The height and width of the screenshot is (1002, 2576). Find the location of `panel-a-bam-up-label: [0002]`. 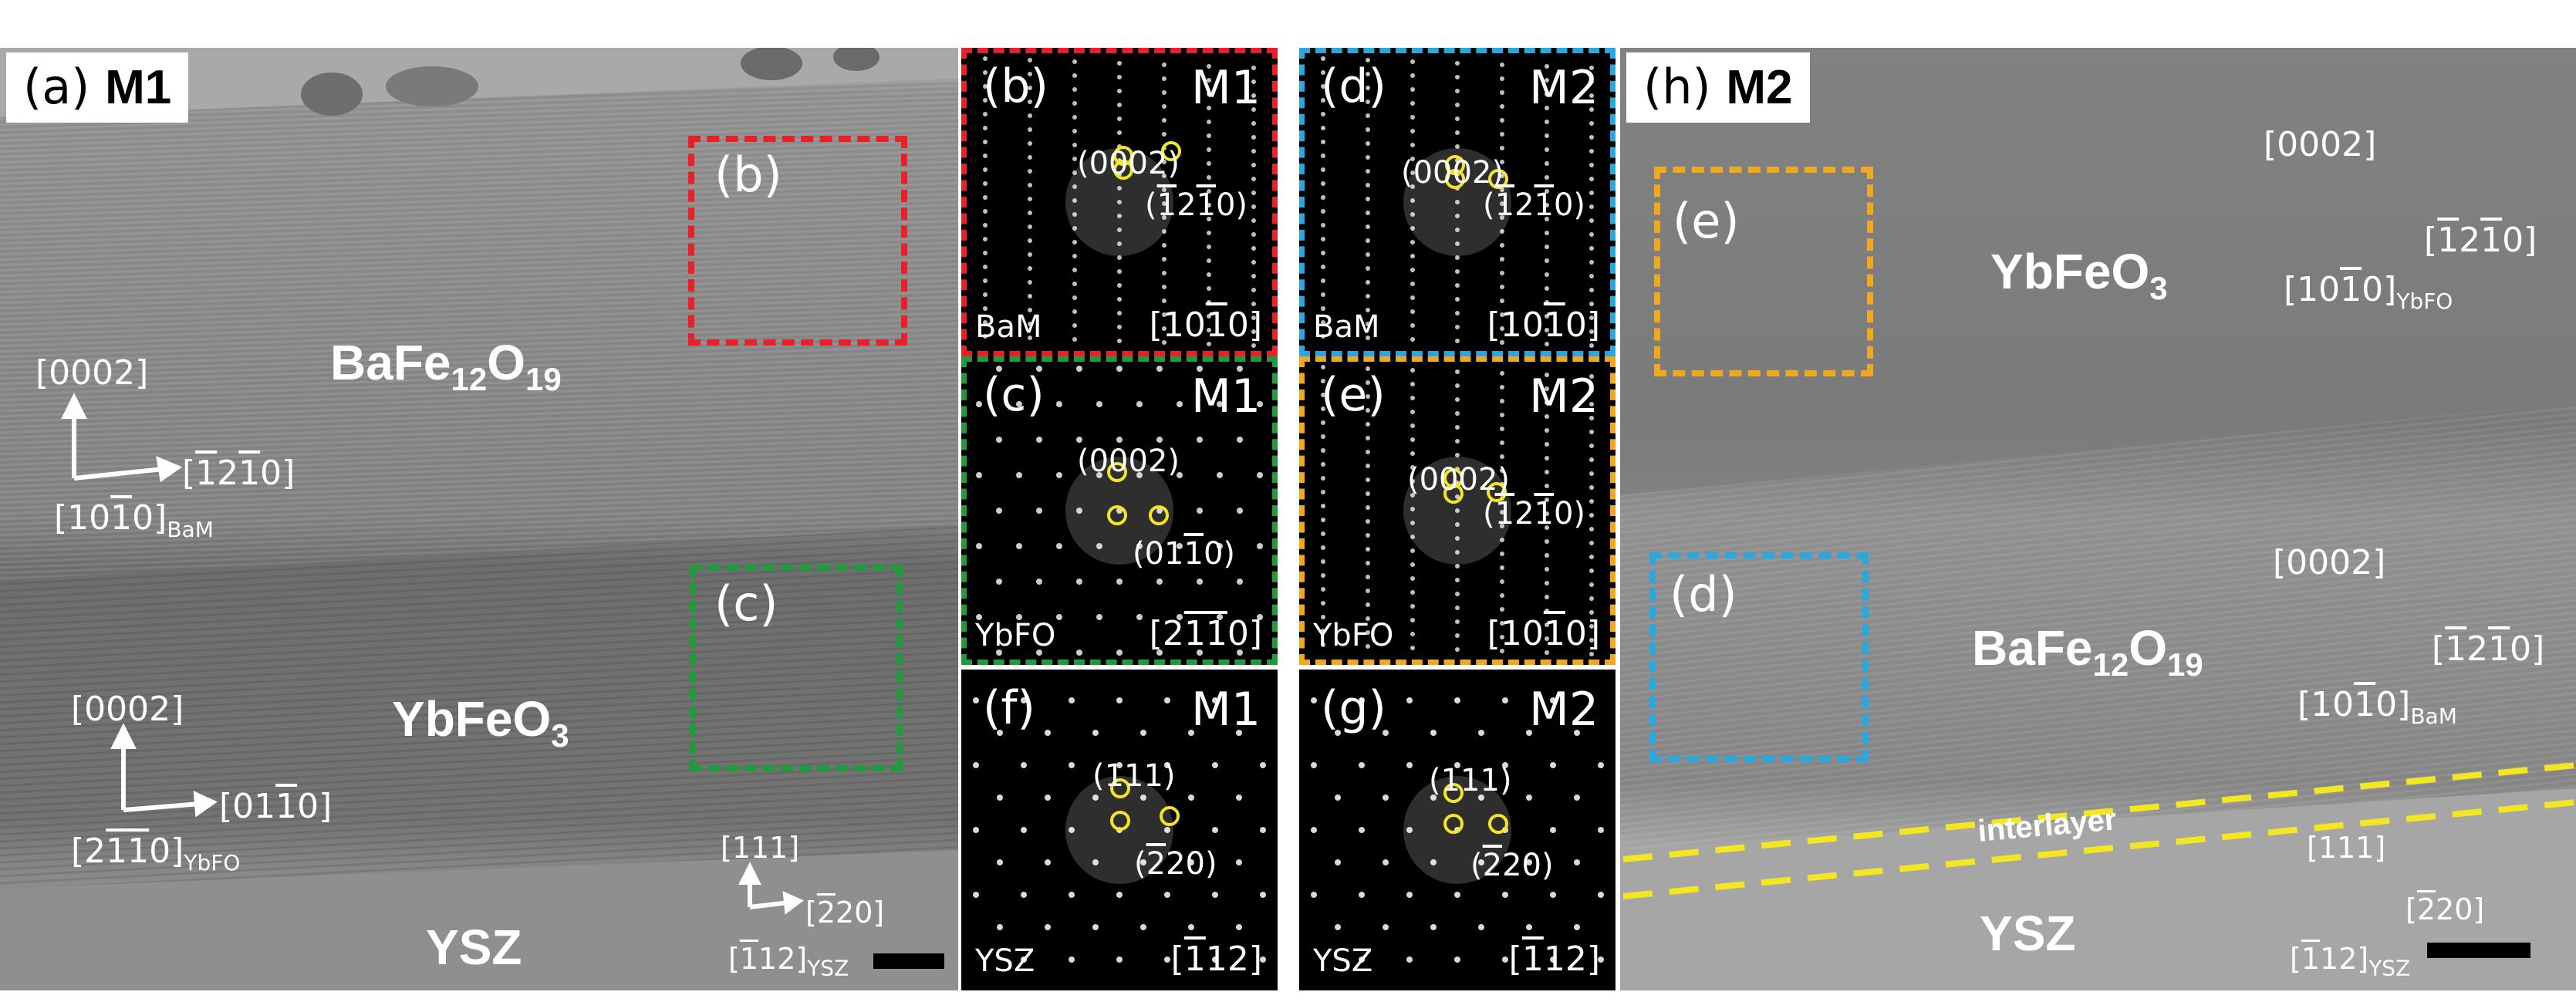

panel-a-bam-up-label: [0002] is located at coordinates (92, 373).